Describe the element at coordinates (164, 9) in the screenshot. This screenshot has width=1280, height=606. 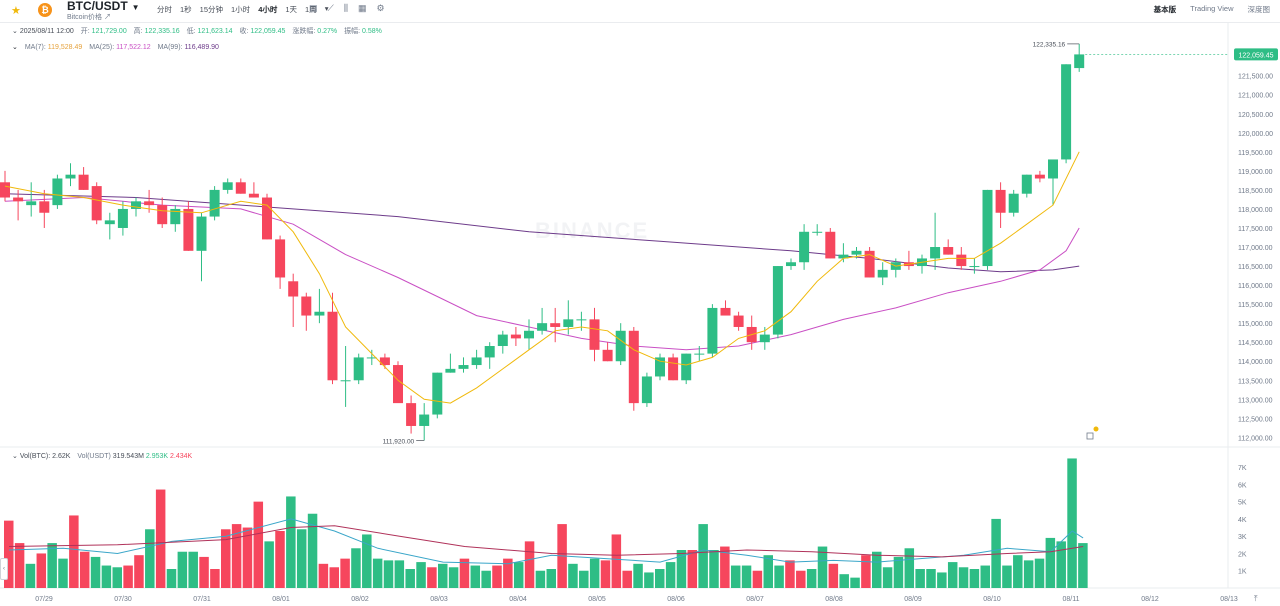
I see `tab-interval-line: 分时` at that location.